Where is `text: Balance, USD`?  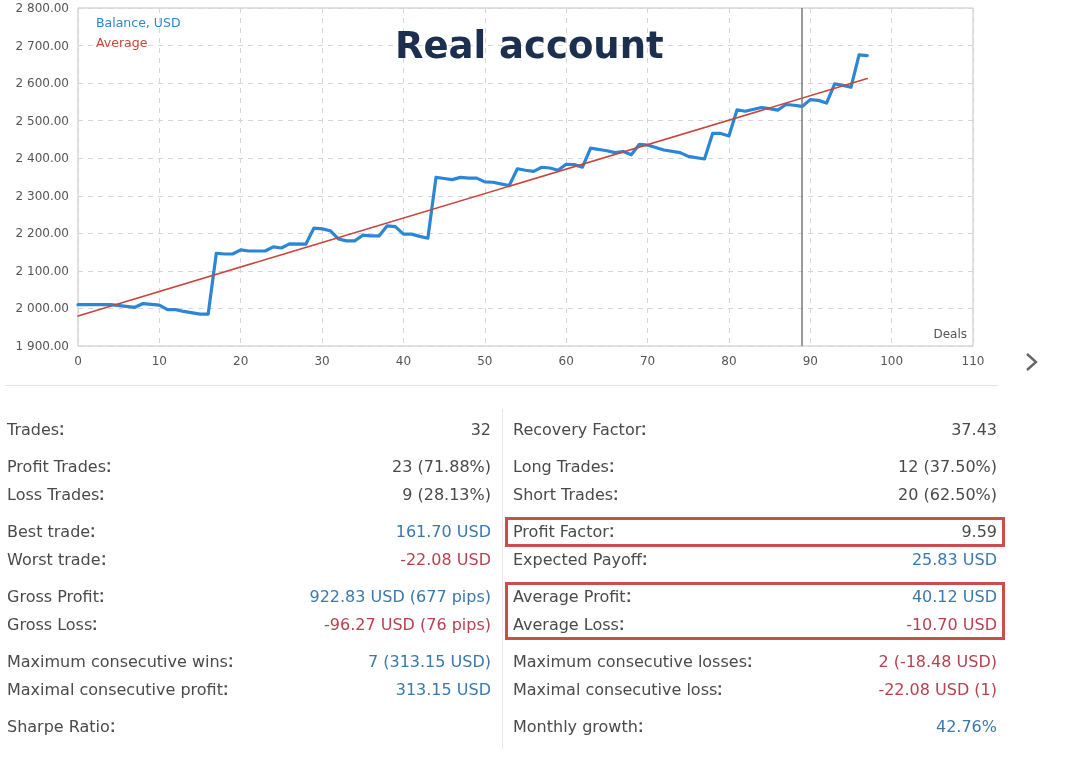
text: Balance, USD is located at coordinates (138, 22).